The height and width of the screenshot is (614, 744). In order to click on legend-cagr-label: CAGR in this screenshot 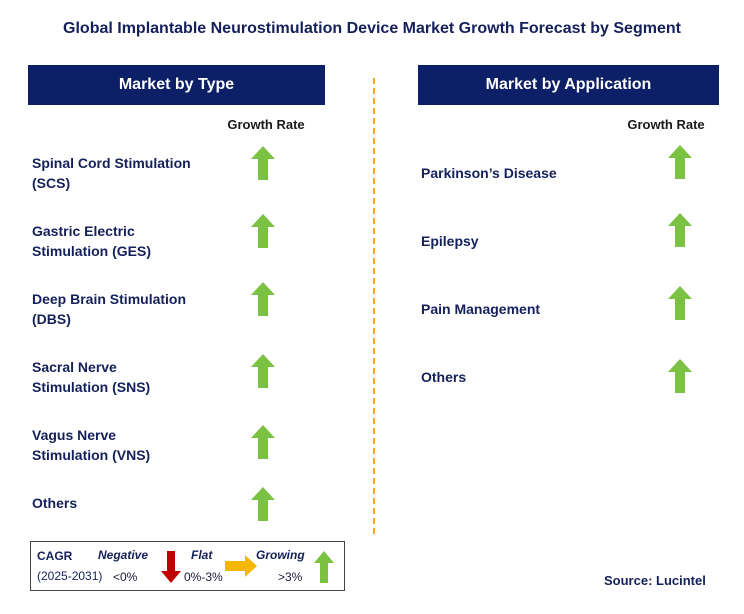, I will do `click(55, 556)`.